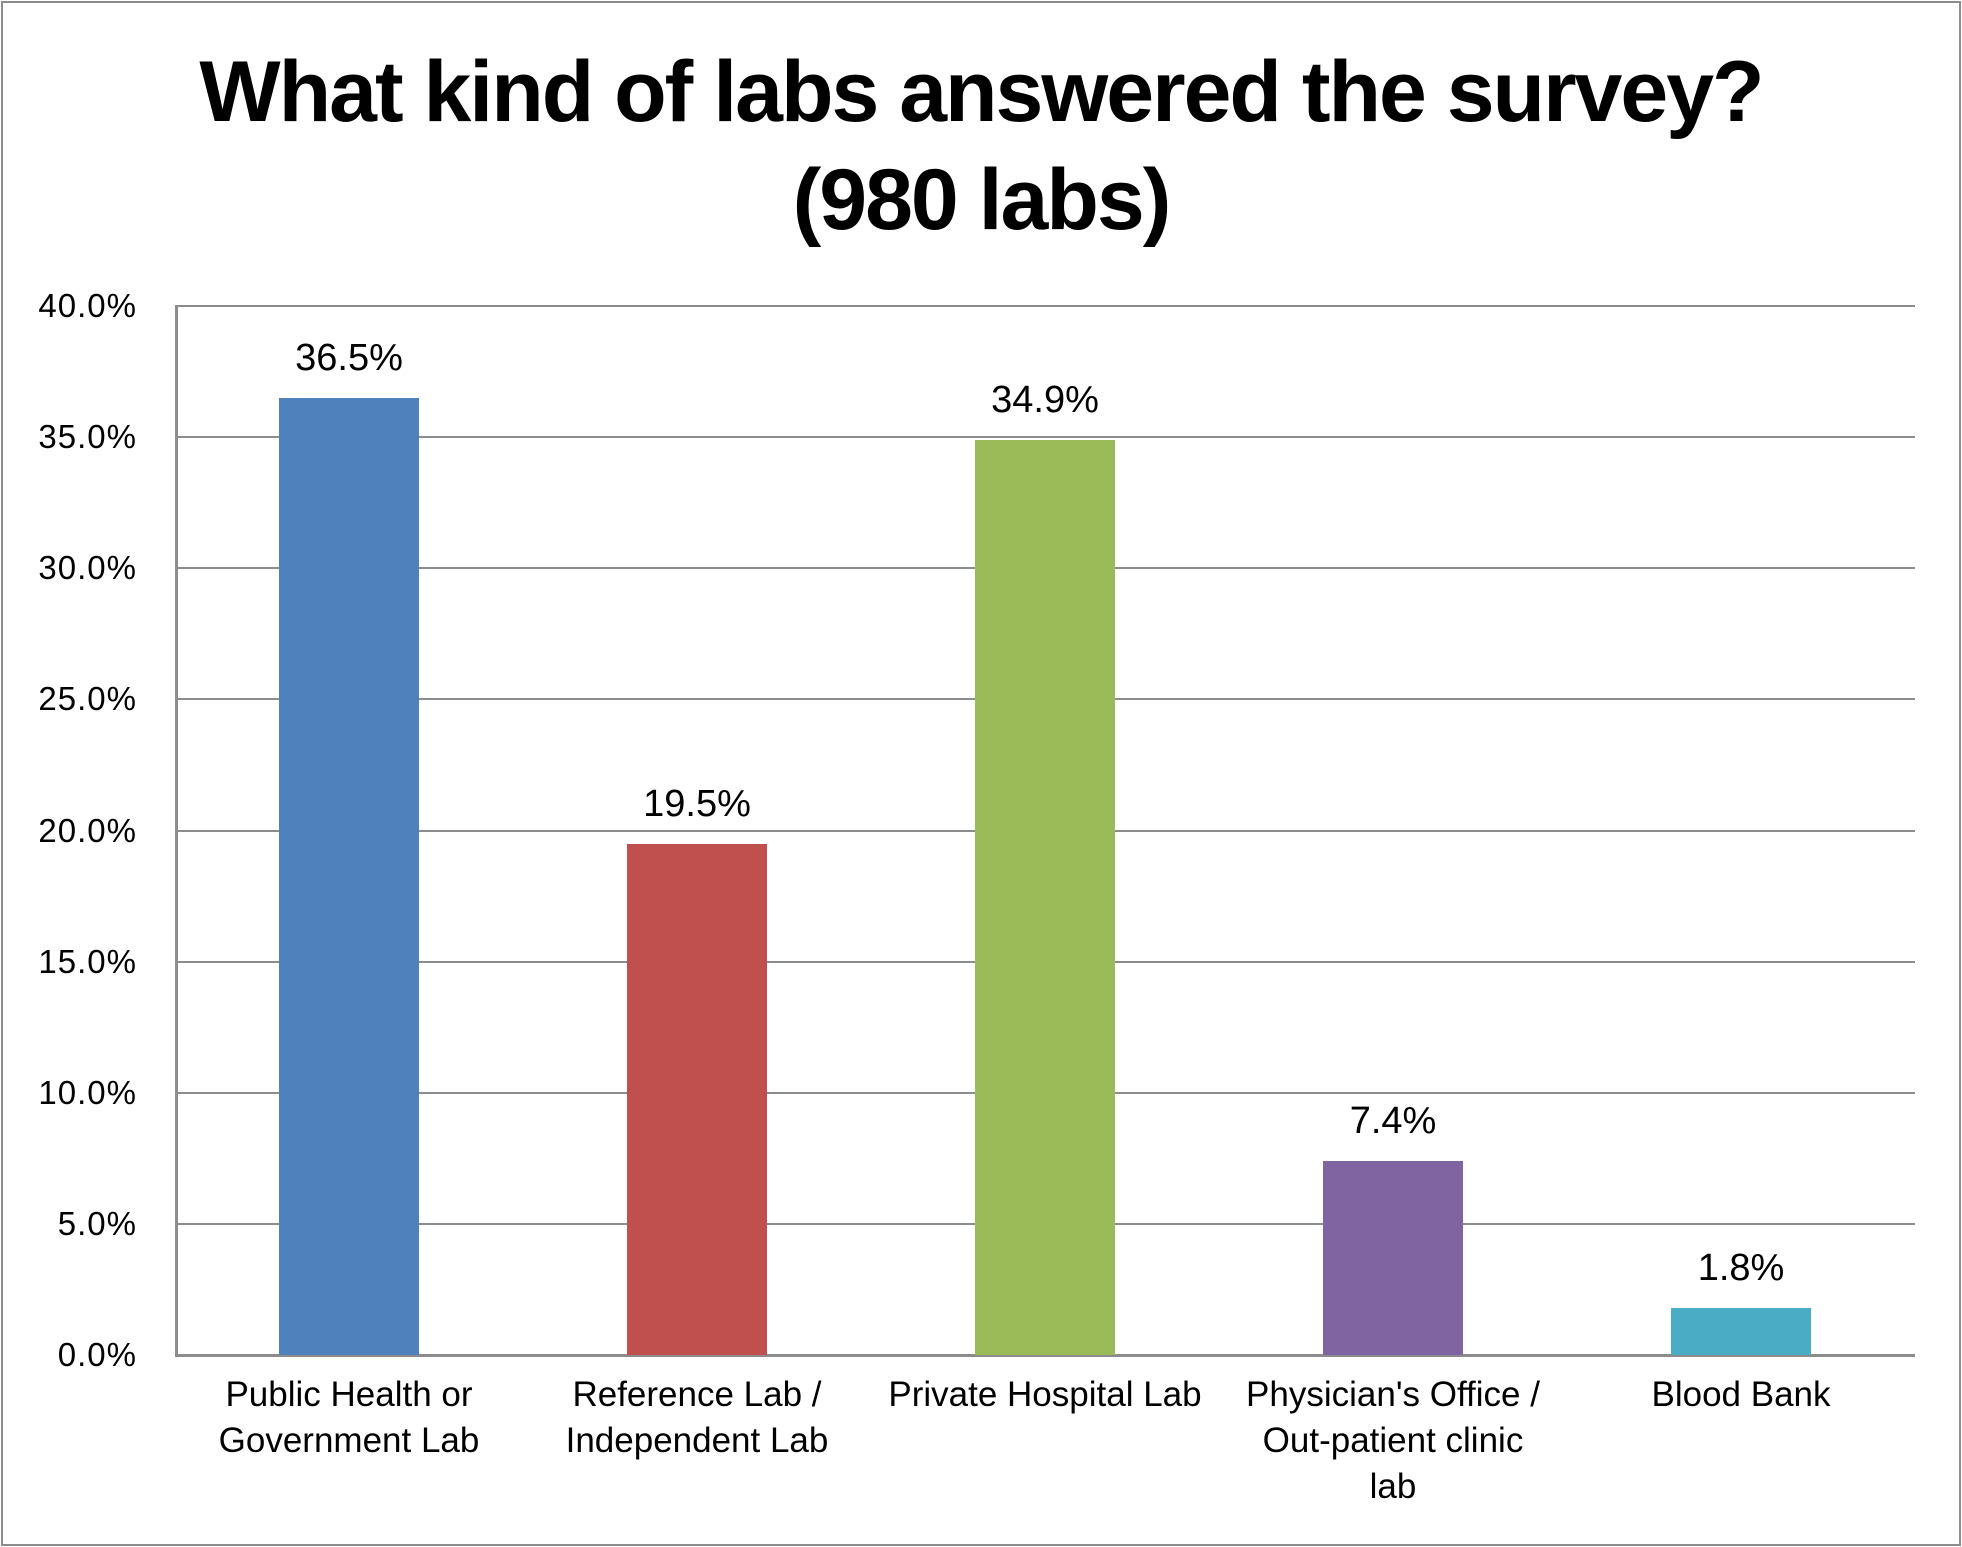 This screenshot has height=1547, width=1962. What do you see at coordinates (349, 1440) in the screenshot?
I see `x-tick-label-line: Government Lab` at bounding box center [349, 1440].